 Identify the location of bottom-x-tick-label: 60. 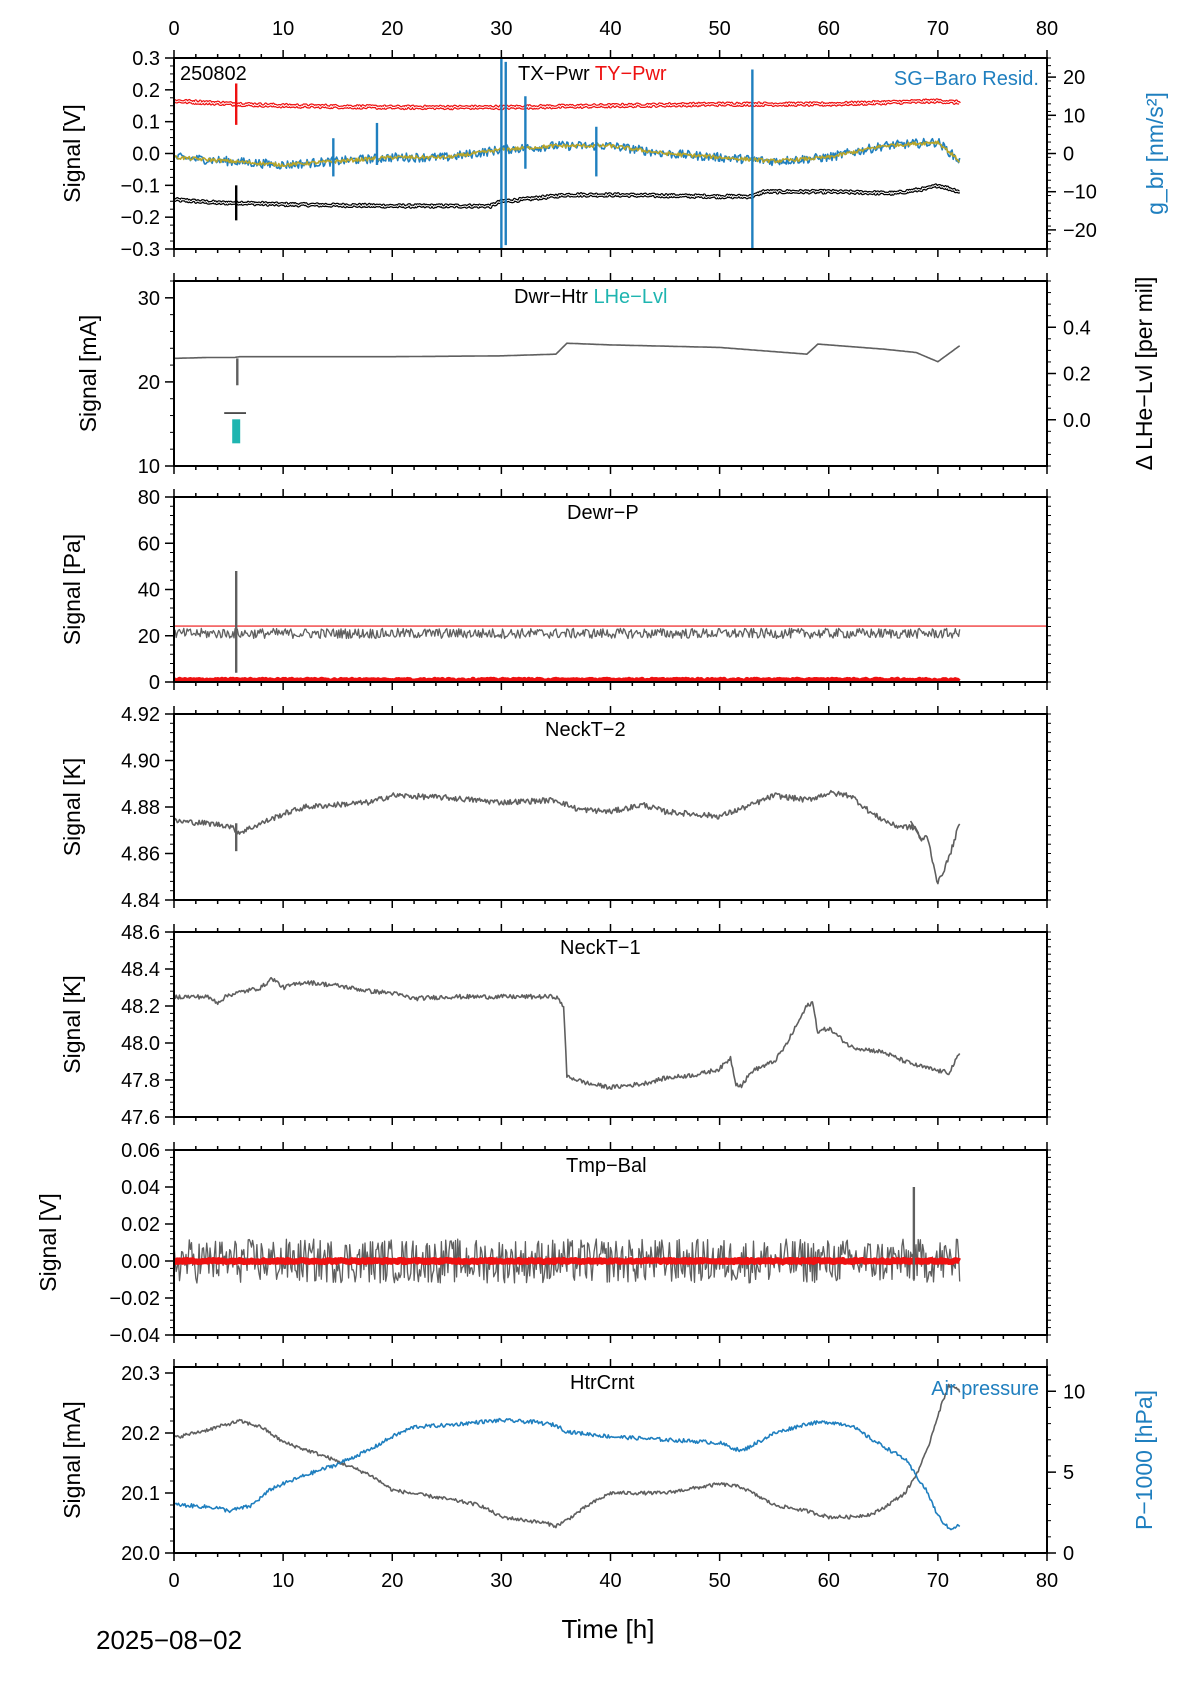
(829, 1581).